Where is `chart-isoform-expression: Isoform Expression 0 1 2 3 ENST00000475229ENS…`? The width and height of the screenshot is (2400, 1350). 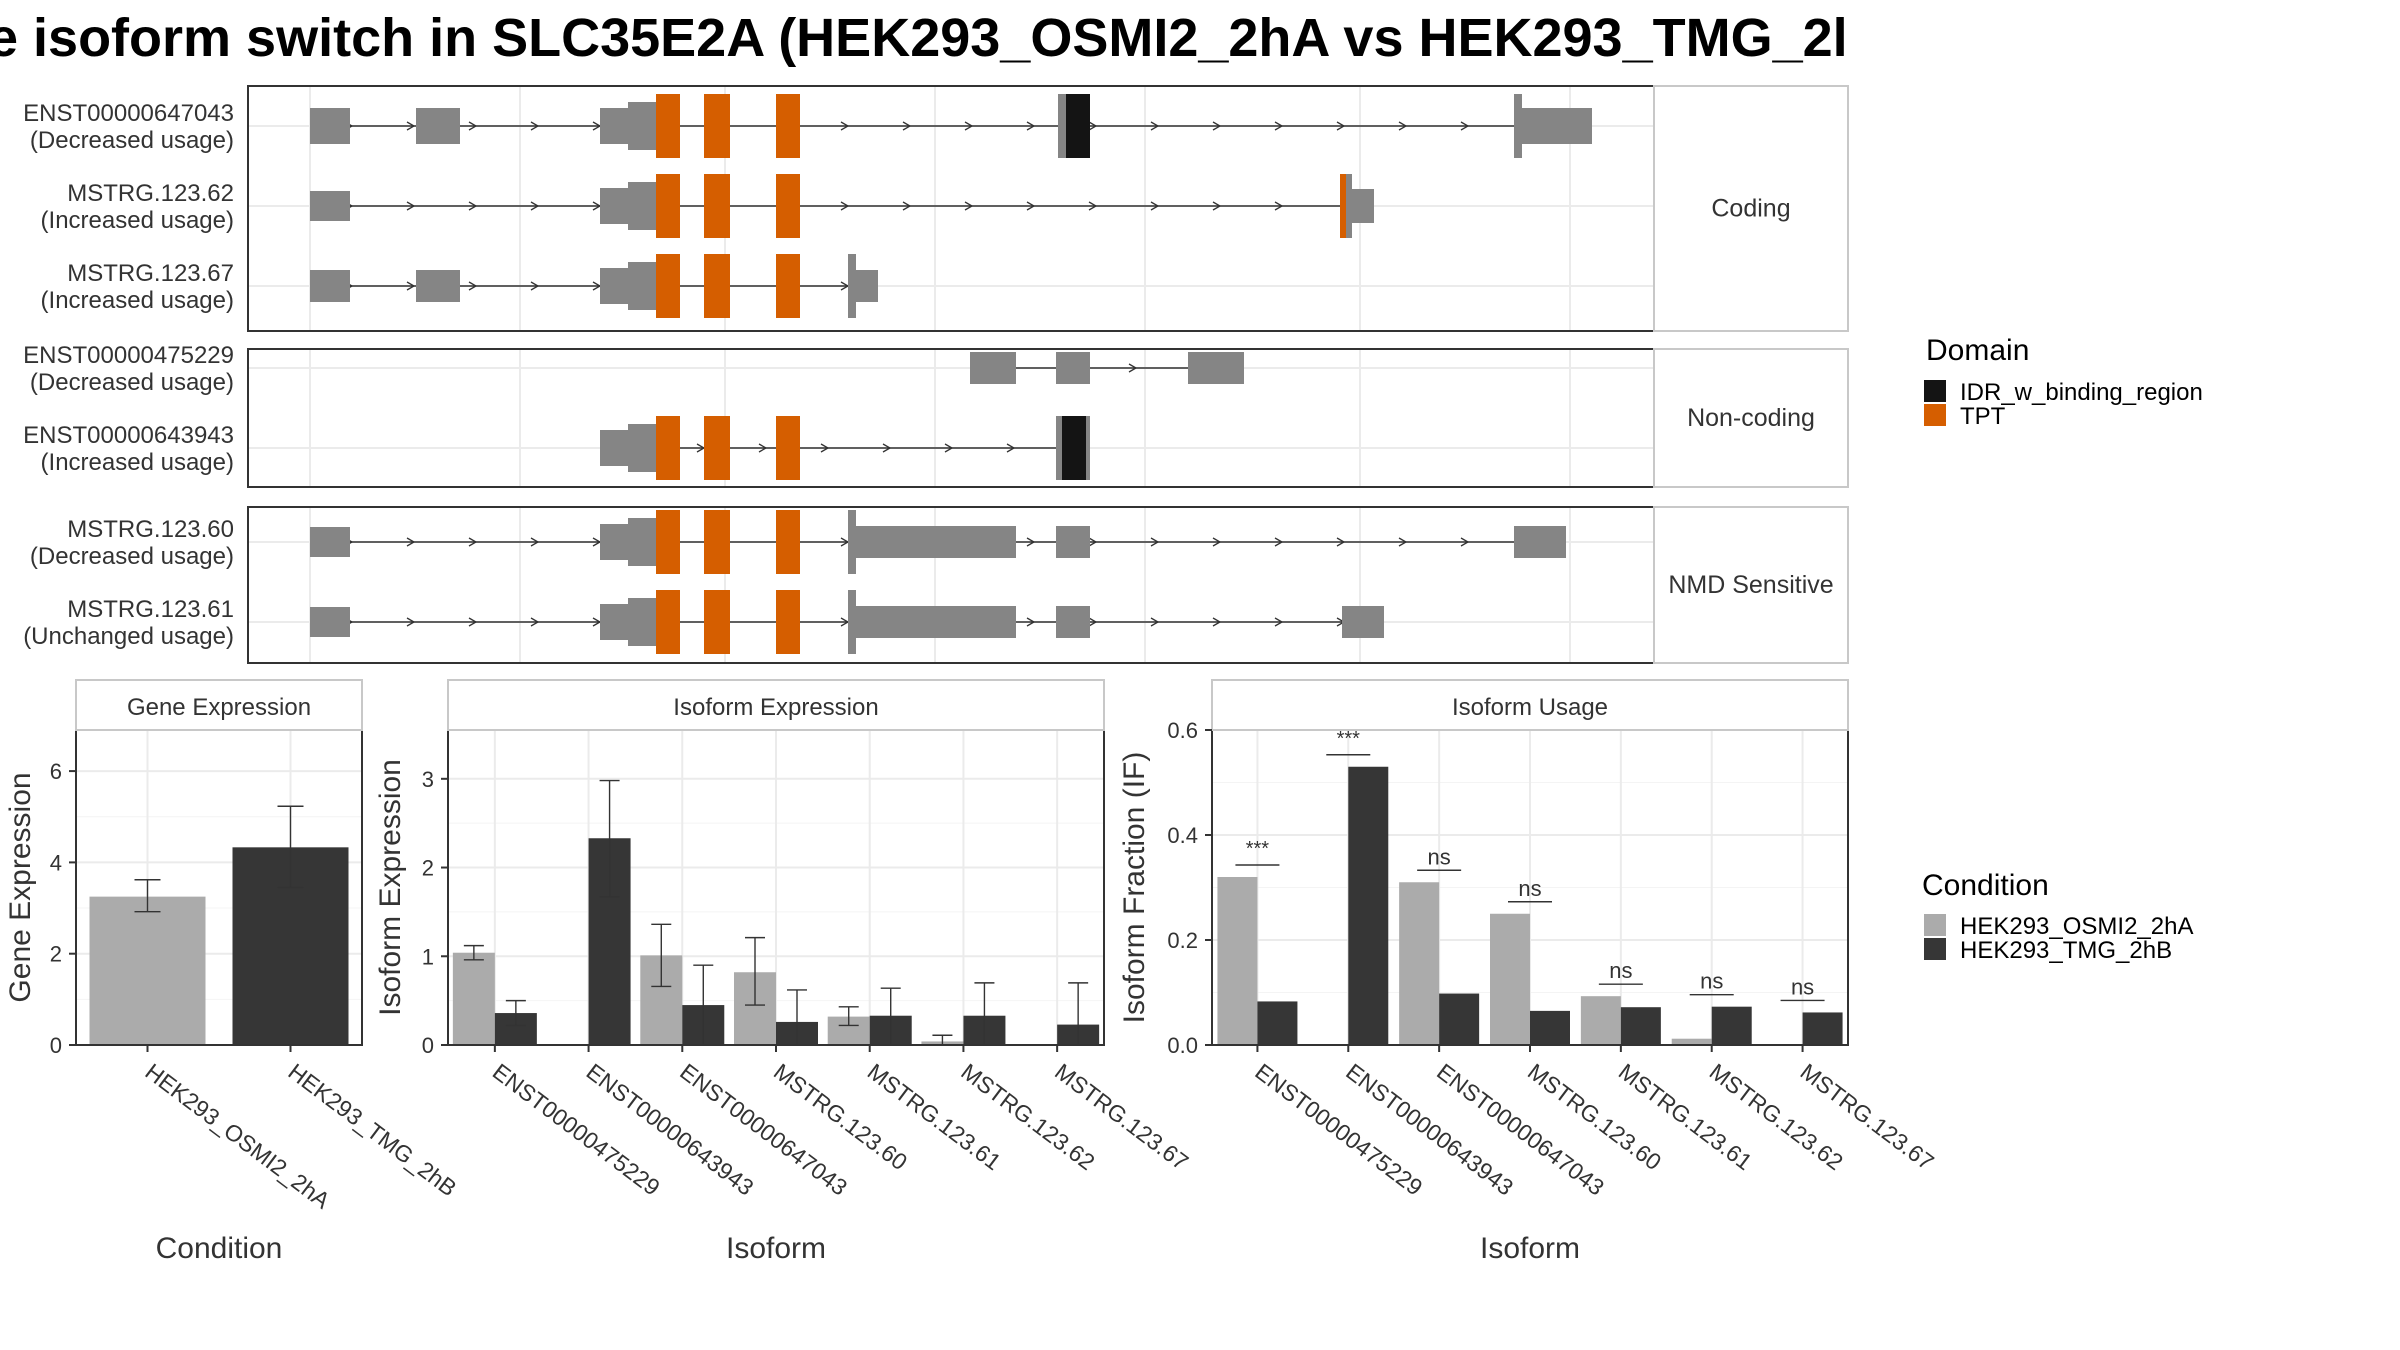 chart-isoform-expression: Isoform Expression 0 1 2 3 ENST00000475229ENS… is located at coordinates (783, 972).